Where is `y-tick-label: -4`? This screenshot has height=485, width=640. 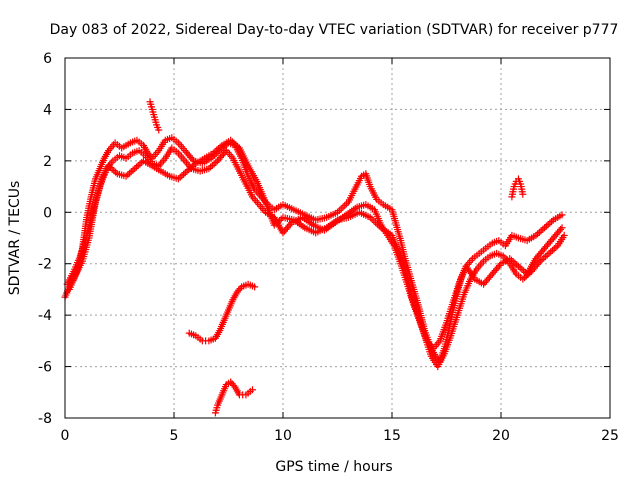
y-tick-label: -4 is located at coordinates (45, 316).